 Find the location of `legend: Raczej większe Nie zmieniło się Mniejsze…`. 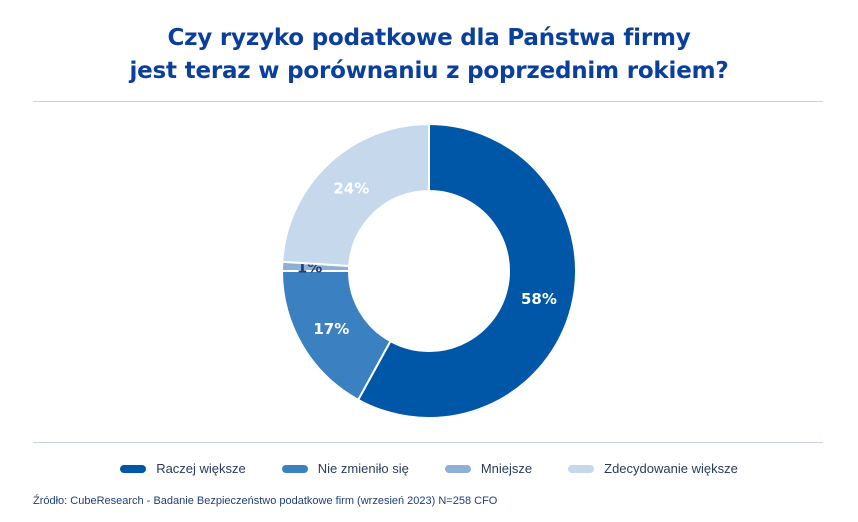

legend: Raczej większe Nie zmieniło się Mniejsze… is located at coordinates (429, 468).